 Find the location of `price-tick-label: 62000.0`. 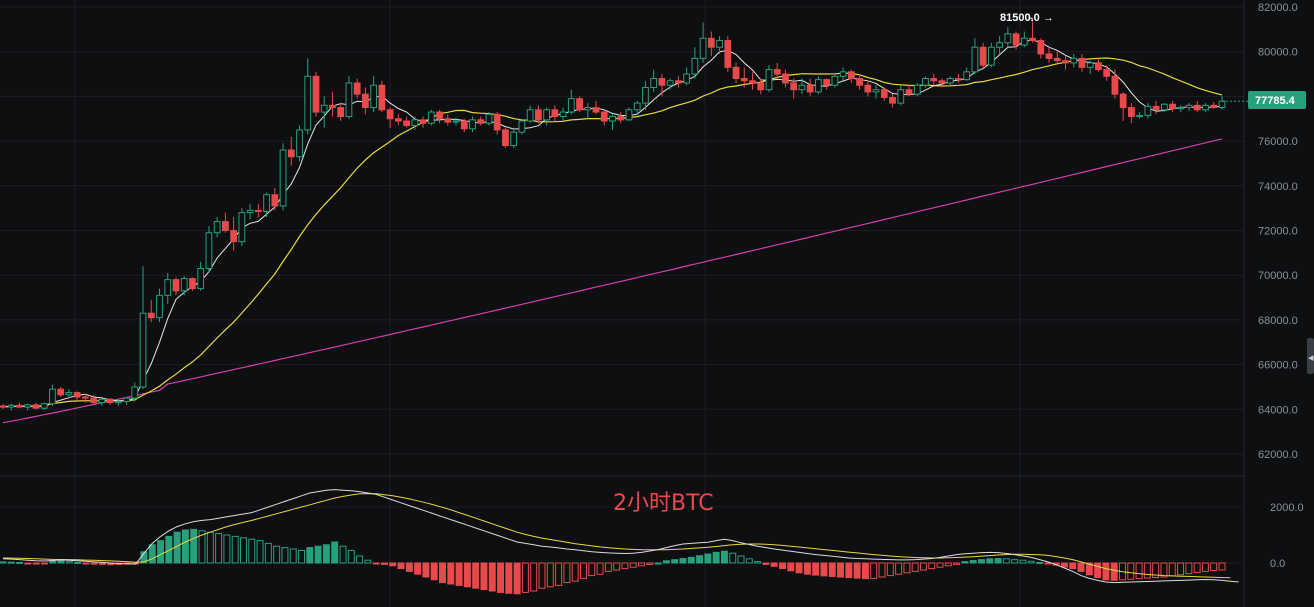

price-tick-label: 62000.0 is located at coordinates (1278, 455).